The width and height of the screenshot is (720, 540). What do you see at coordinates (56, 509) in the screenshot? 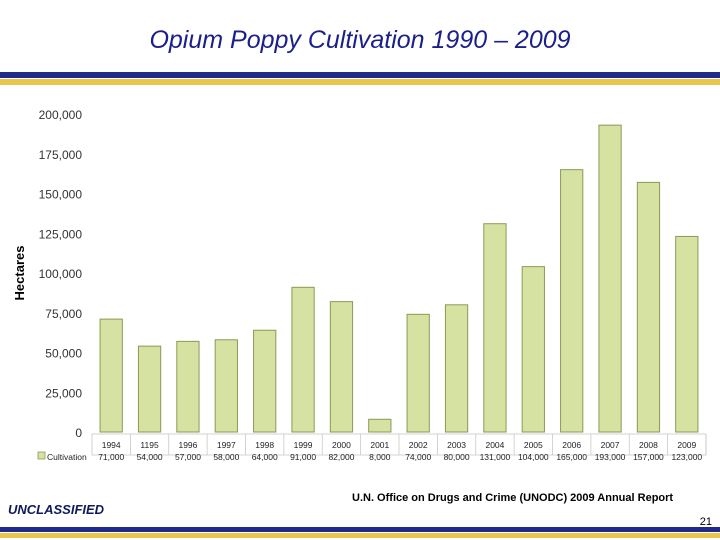
I see `classification-label: UNCLASSIFIED` at bounding box center [56, 509].